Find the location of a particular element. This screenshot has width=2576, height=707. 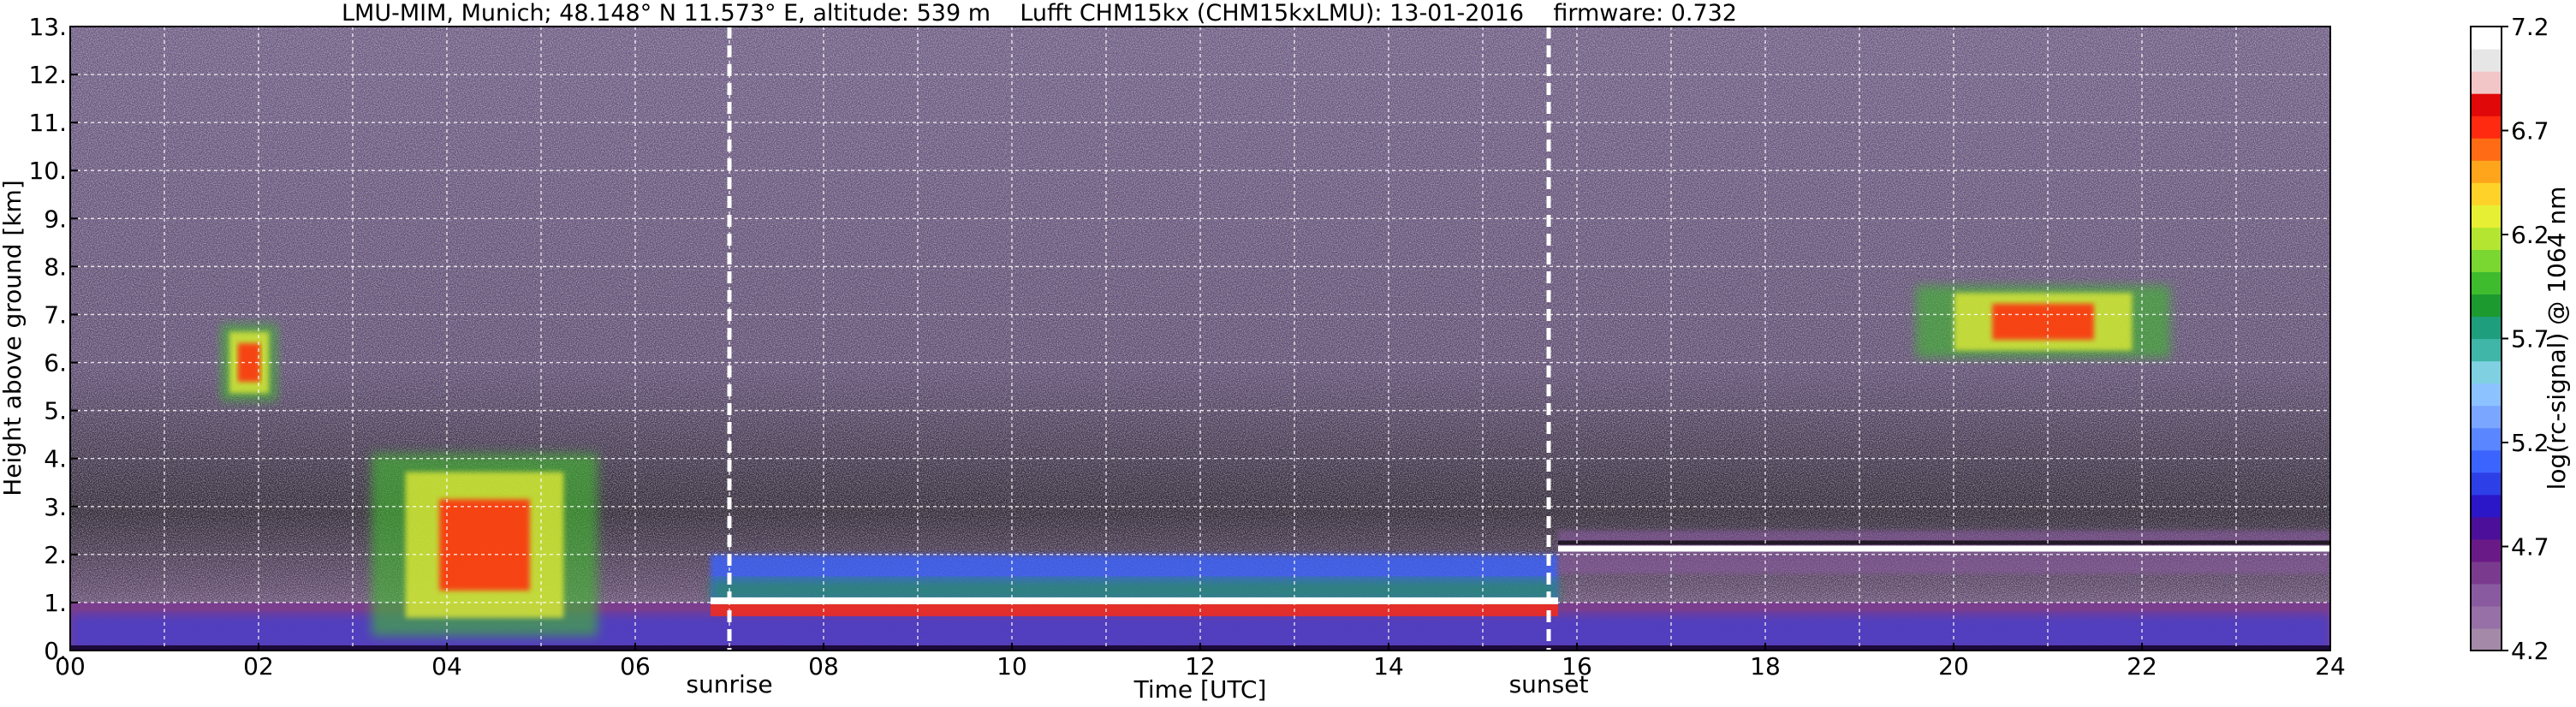

x-tick-label: 02 is located at coordinates (259, 666).